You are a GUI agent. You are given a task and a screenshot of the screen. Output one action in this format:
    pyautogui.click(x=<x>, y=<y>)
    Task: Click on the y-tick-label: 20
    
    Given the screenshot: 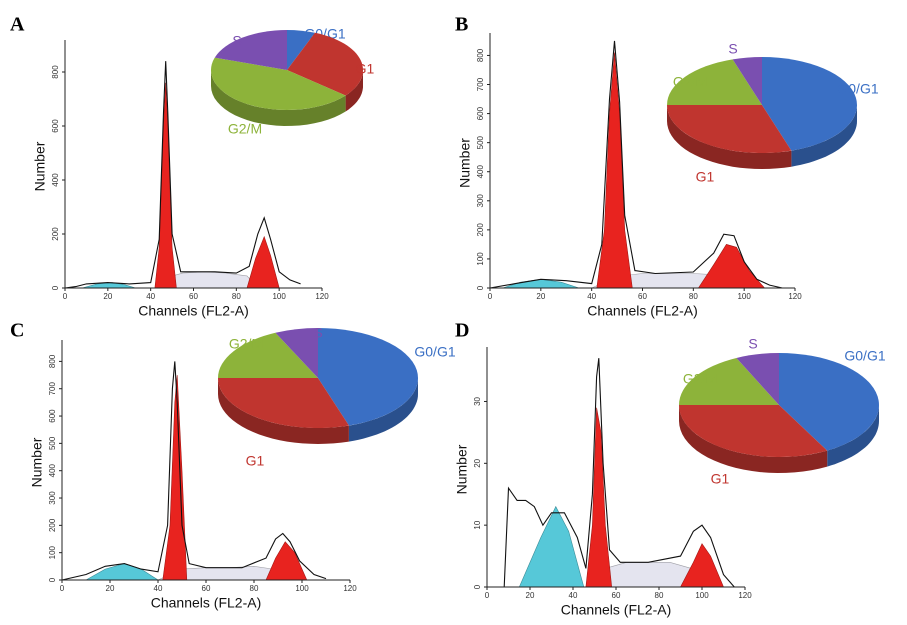 What is the action you would take?
    pyautogui.click(x=477, y=462)
    